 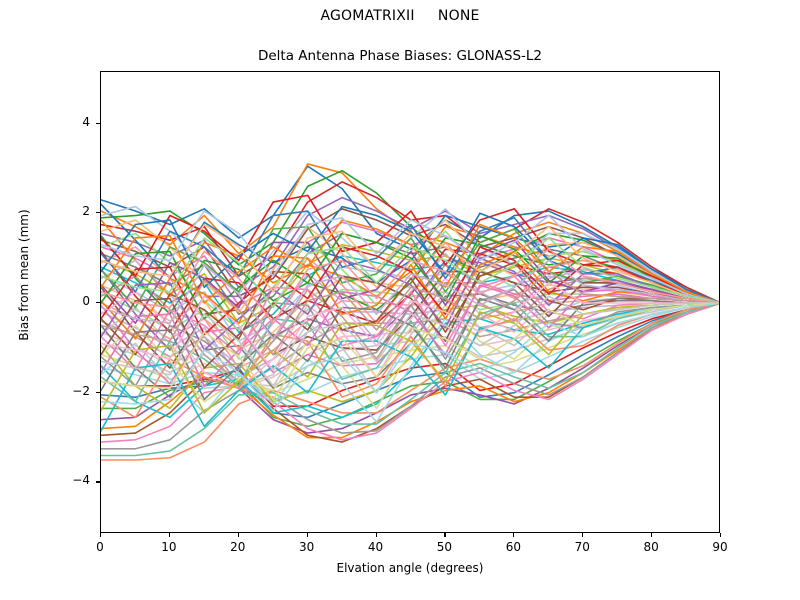 I want to click on chart-title: Delta Antenna Phase Biases: GLONASS-L2, so click(x=400, y=56).